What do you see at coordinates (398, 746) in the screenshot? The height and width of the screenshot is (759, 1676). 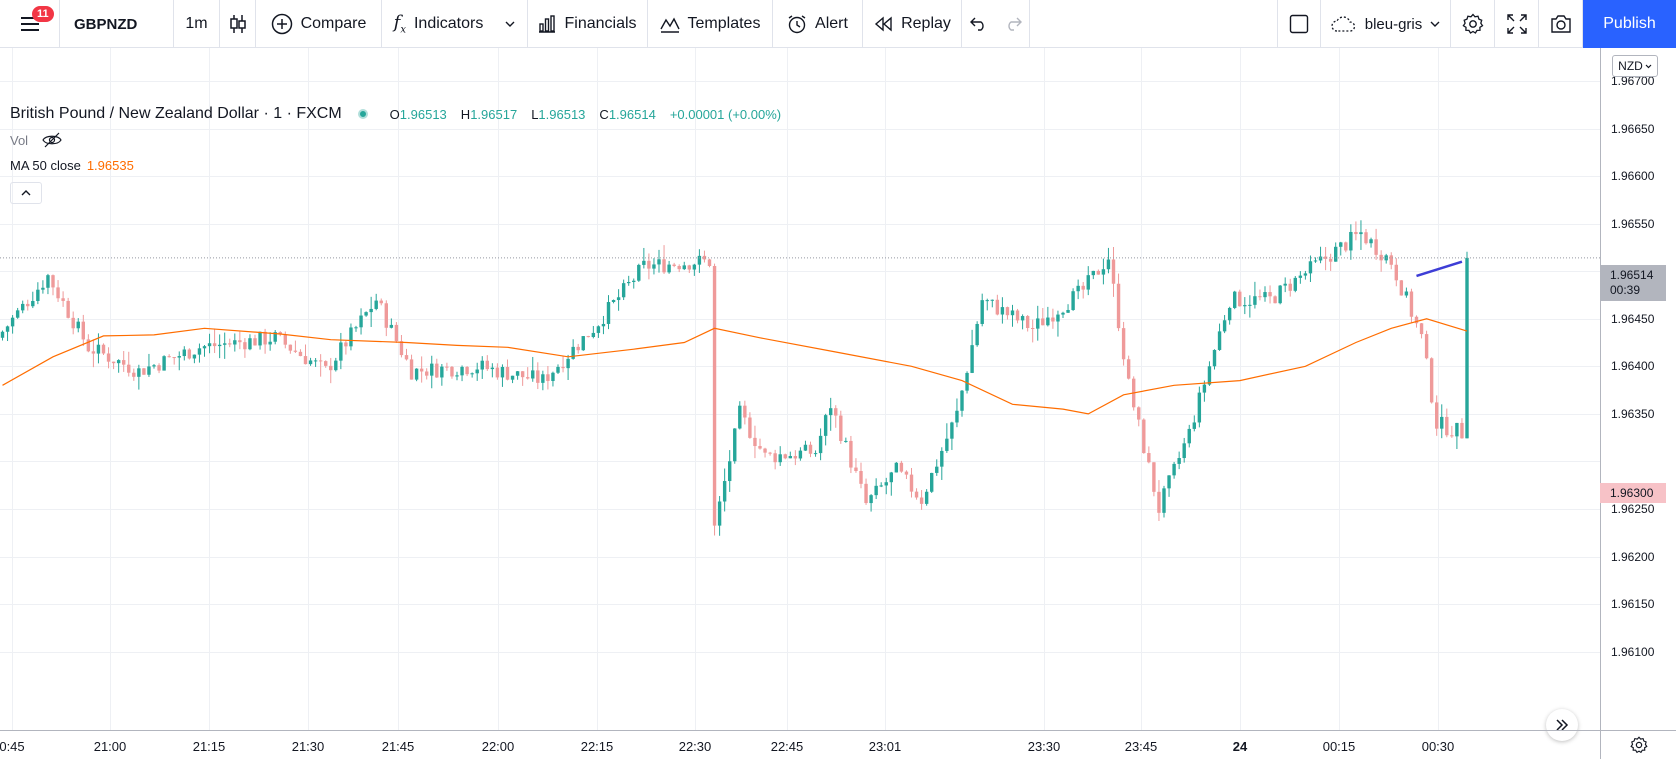 I see `time-tick-label: 21:45` at bounding box center [398, 746].